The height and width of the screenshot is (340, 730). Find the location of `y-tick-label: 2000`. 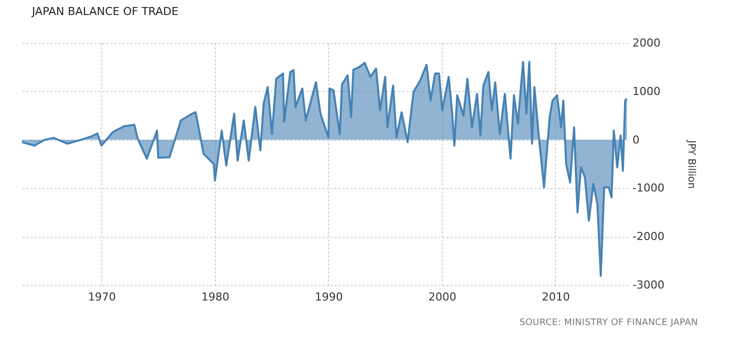

y-tick-label: 2000 is located at coordinates (646, 43).